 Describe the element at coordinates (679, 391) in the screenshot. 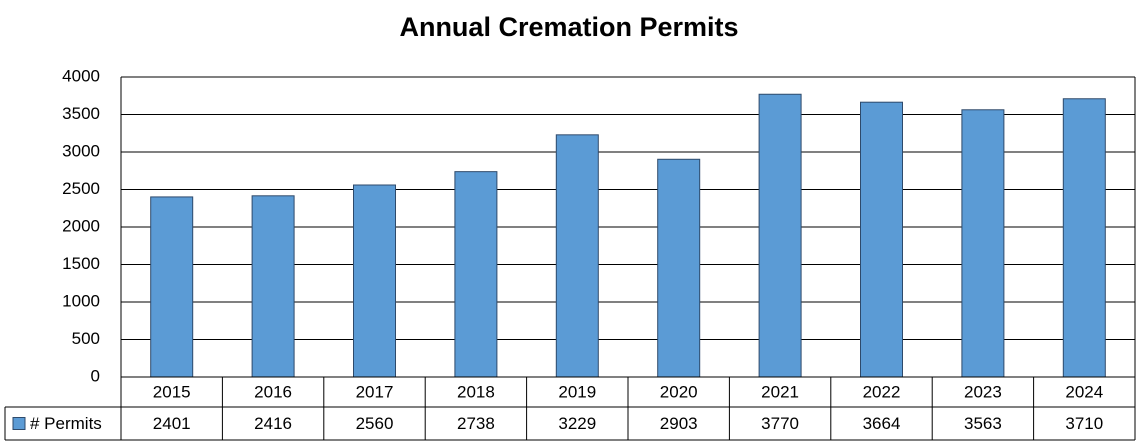

I see `x-tick-label: 2020` at that location.